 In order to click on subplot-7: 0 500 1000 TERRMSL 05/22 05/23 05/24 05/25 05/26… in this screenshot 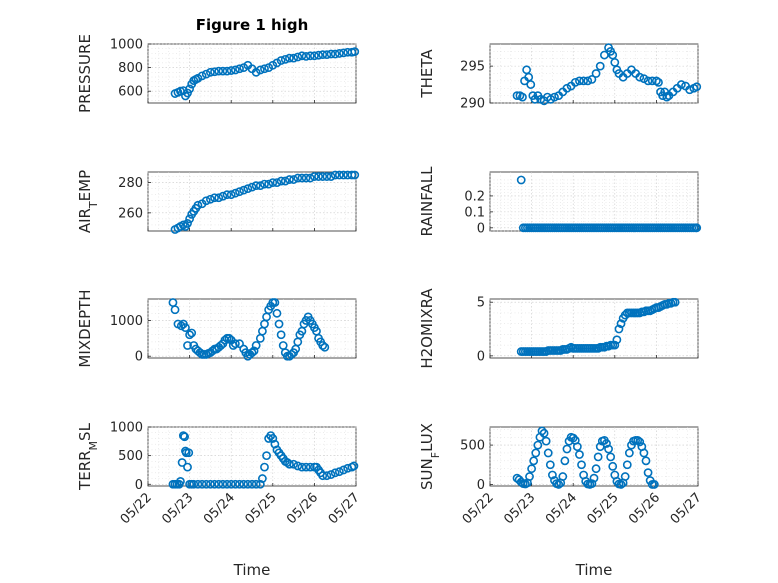, I will do `click(219, 474)`.